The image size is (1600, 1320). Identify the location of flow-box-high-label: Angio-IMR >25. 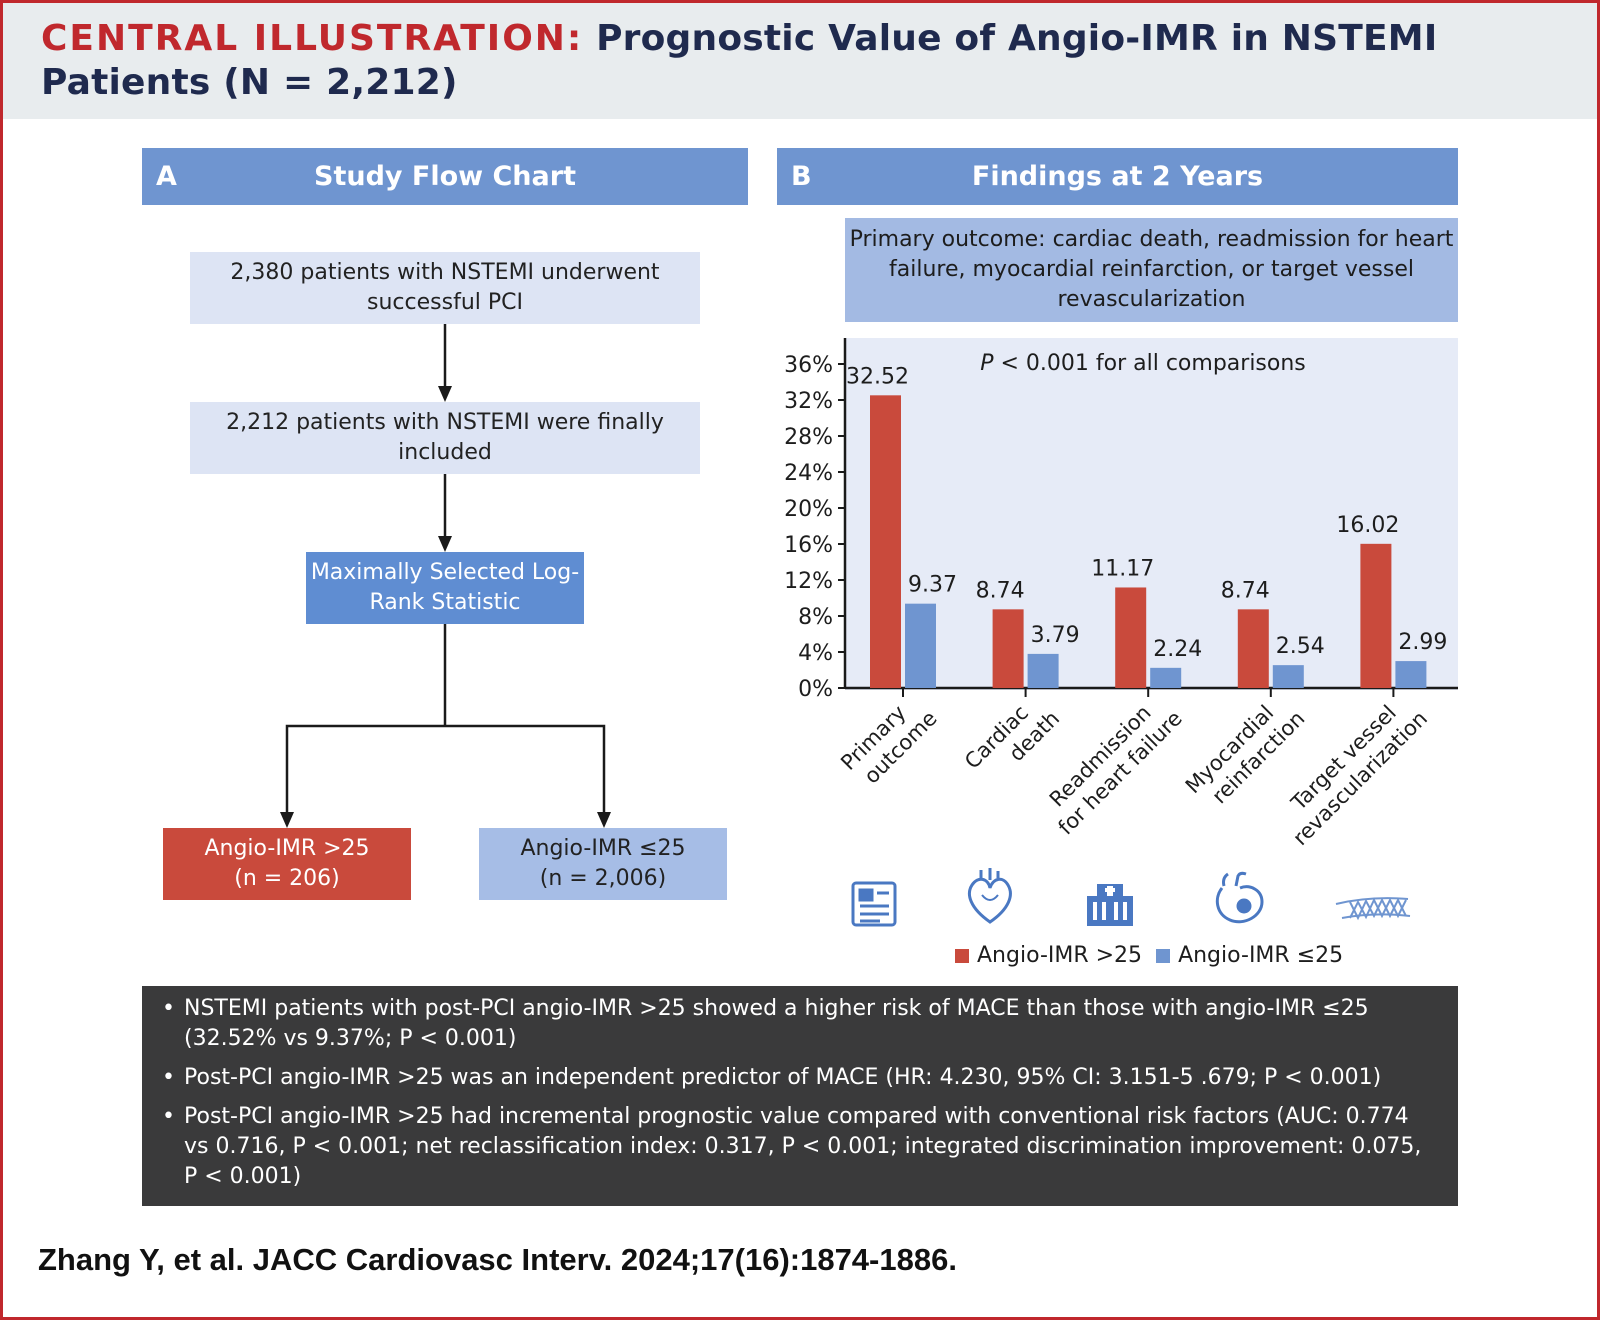
(287, 848).